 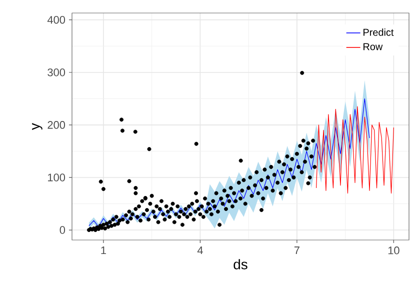 I want to click on legend-label: Predict, so click(x=379, y=32).